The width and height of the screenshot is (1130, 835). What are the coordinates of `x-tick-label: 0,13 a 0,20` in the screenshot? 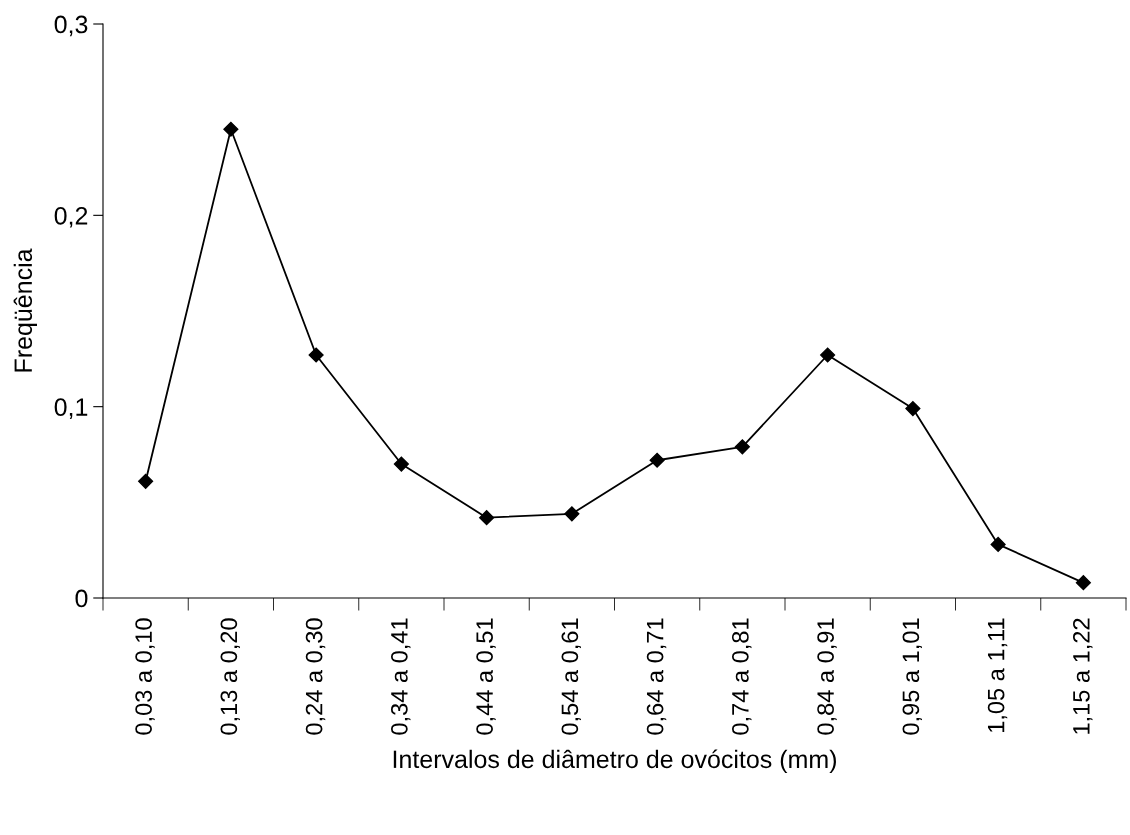 It's located at (230, 676).